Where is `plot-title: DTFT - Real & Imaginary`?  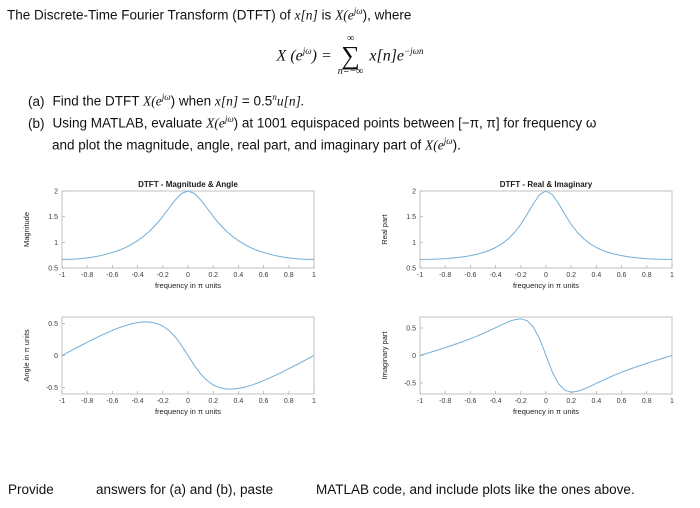 plot-title: DTFT - Real & Imaginary is located at coordinates (546, 184).